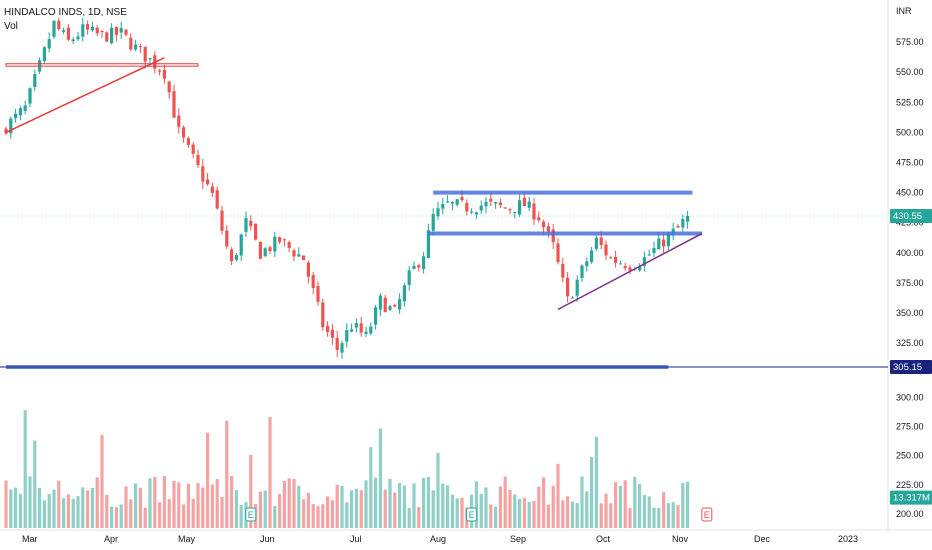  Describe the element at coordinates (910, 102) in the screenshot. I see `price-tick: 525.00` at that location.